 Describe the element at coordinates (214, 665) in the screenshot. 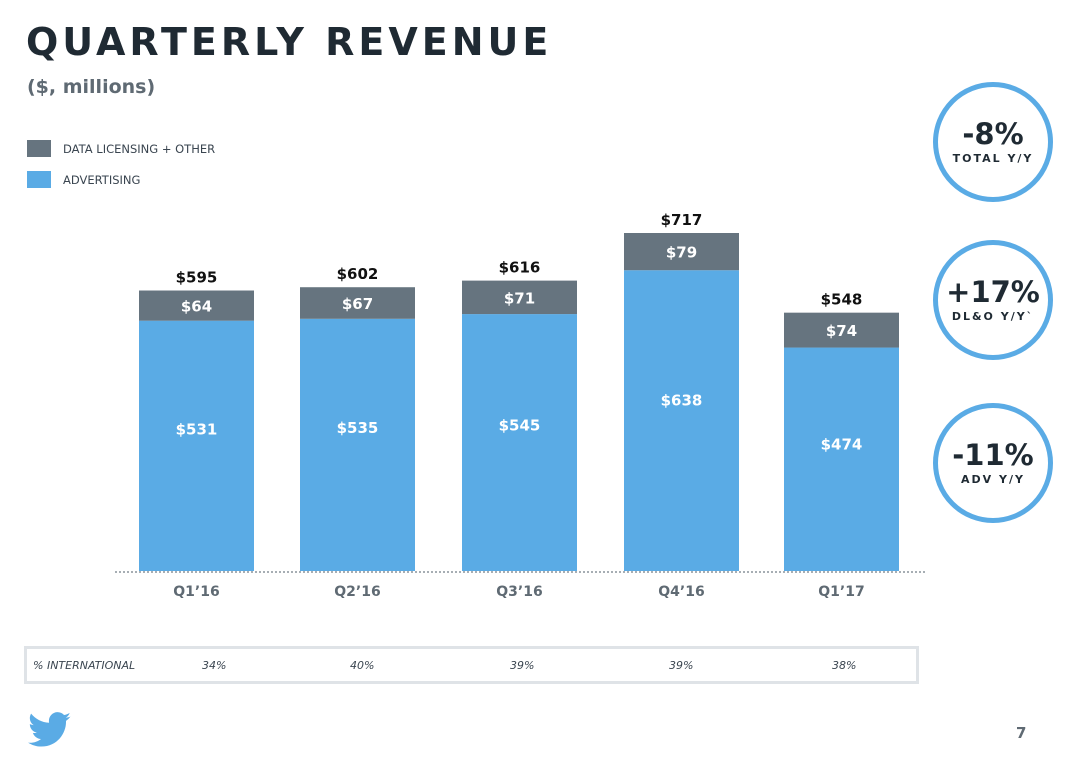

I see `international-value-q1-16: 34%` at that location.